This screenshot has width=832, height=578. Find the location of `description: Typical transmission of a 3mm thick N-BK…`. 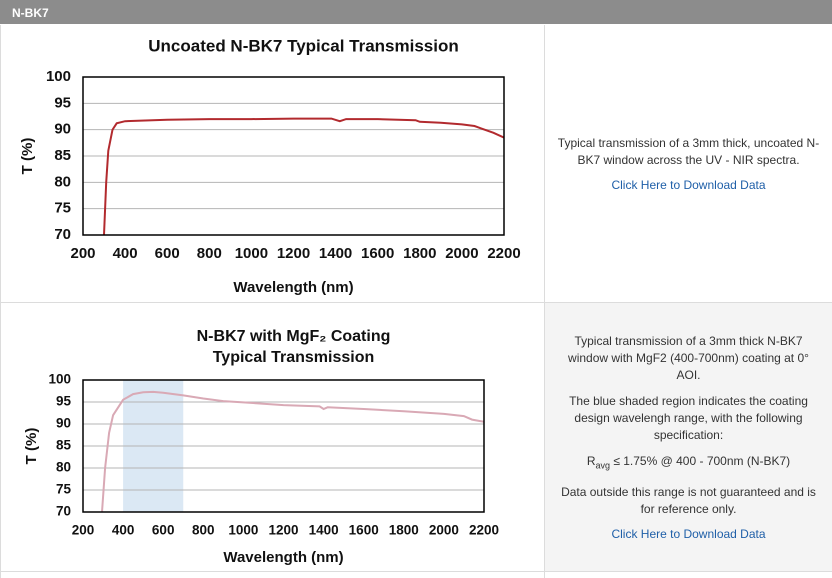

description: Typical transmission of a 3mm thick N-BK… is located at coordinates (688, 358).